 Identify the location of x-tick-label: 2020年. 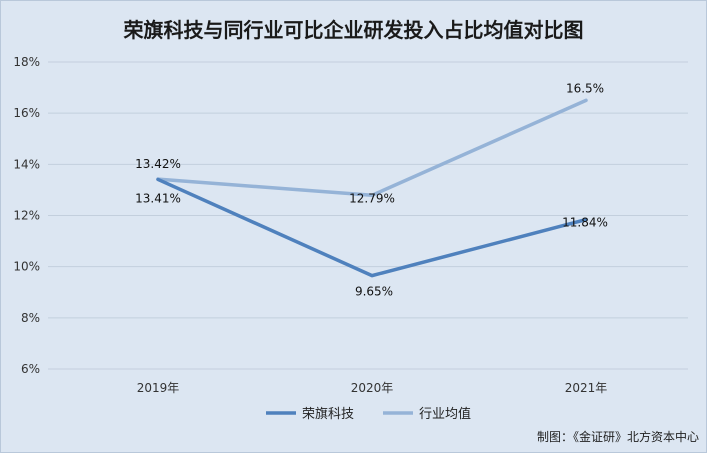
(372, 388).